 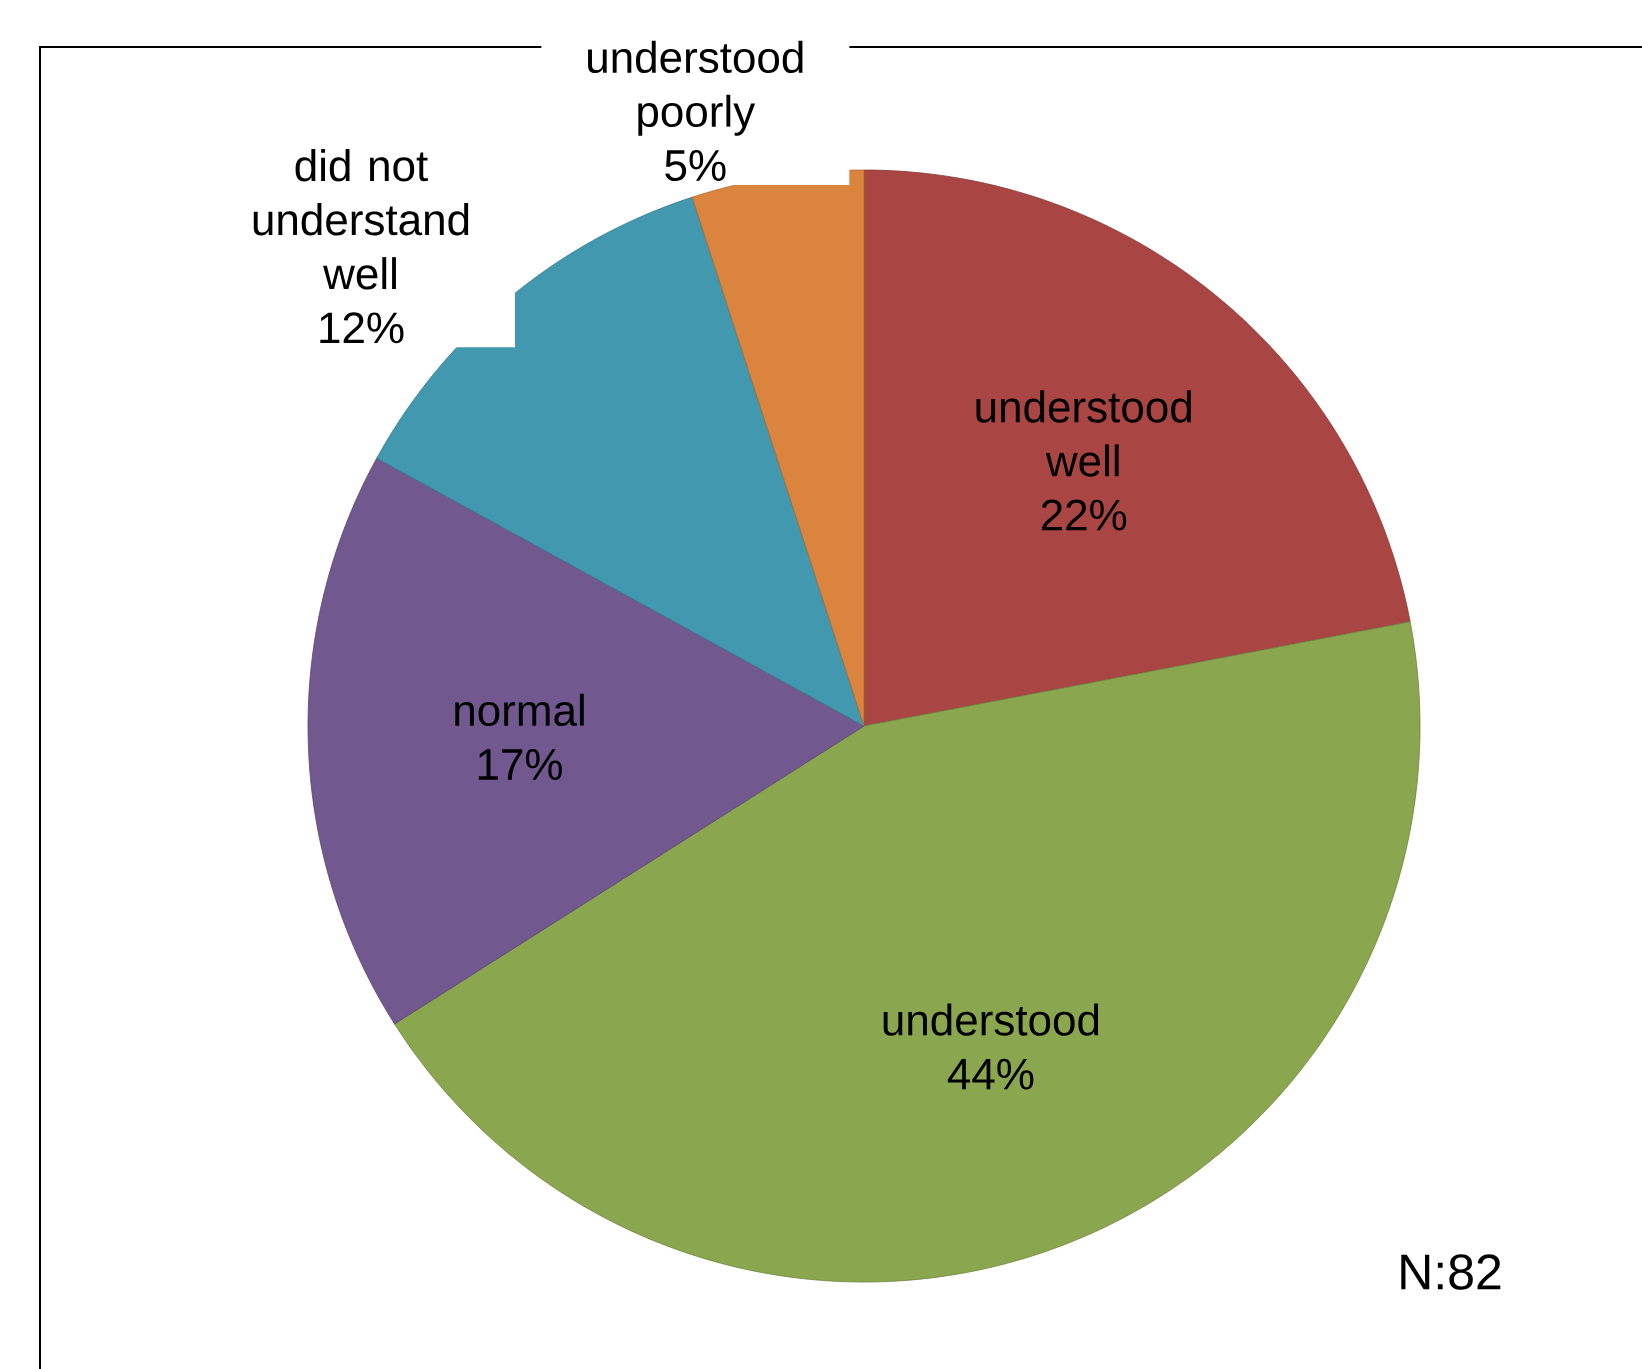 I want to click on text: N:82, so click(x=1451, y=1272).